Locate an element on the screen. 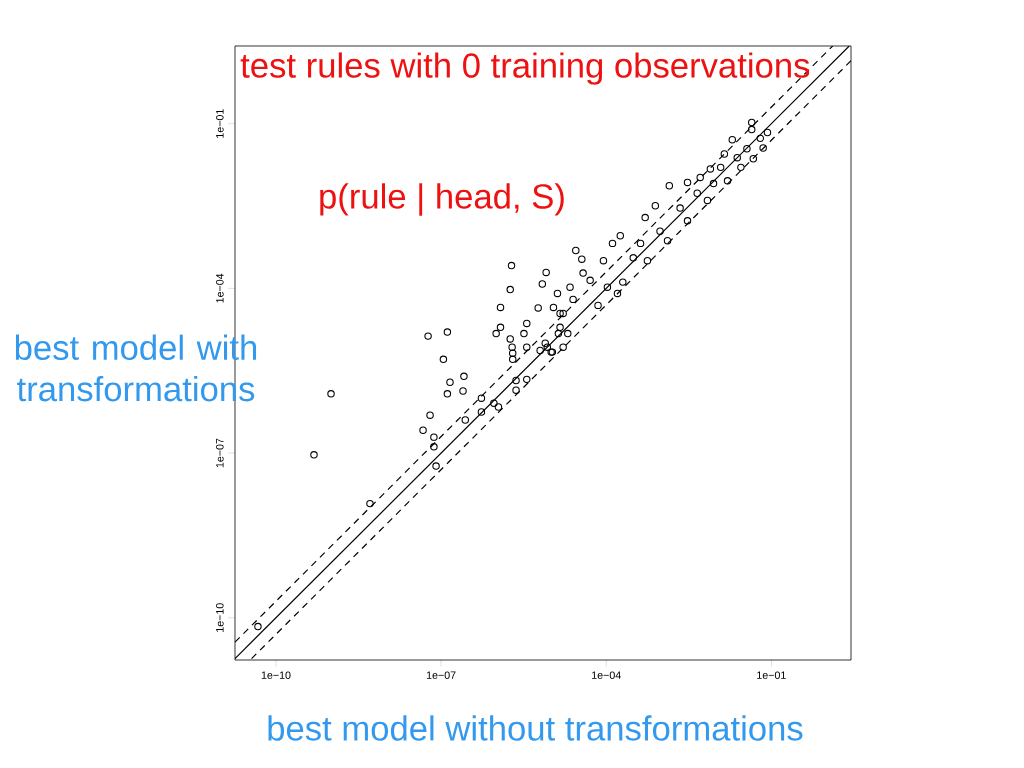  x-tick-label: 1e−01 is located at coordinates (771, 675).